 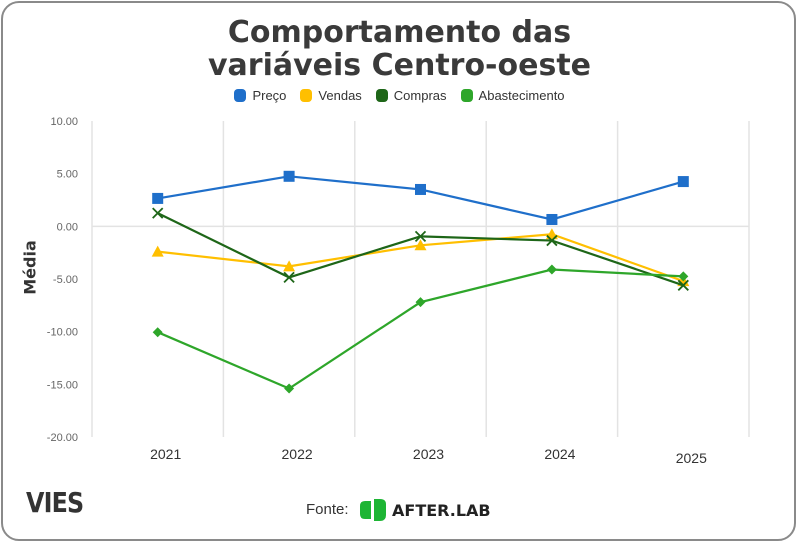 What do you see at coordinates (428, 454) in the screenshot?
I see `x-tick-label: 2023` at bounding box center [428, 454].